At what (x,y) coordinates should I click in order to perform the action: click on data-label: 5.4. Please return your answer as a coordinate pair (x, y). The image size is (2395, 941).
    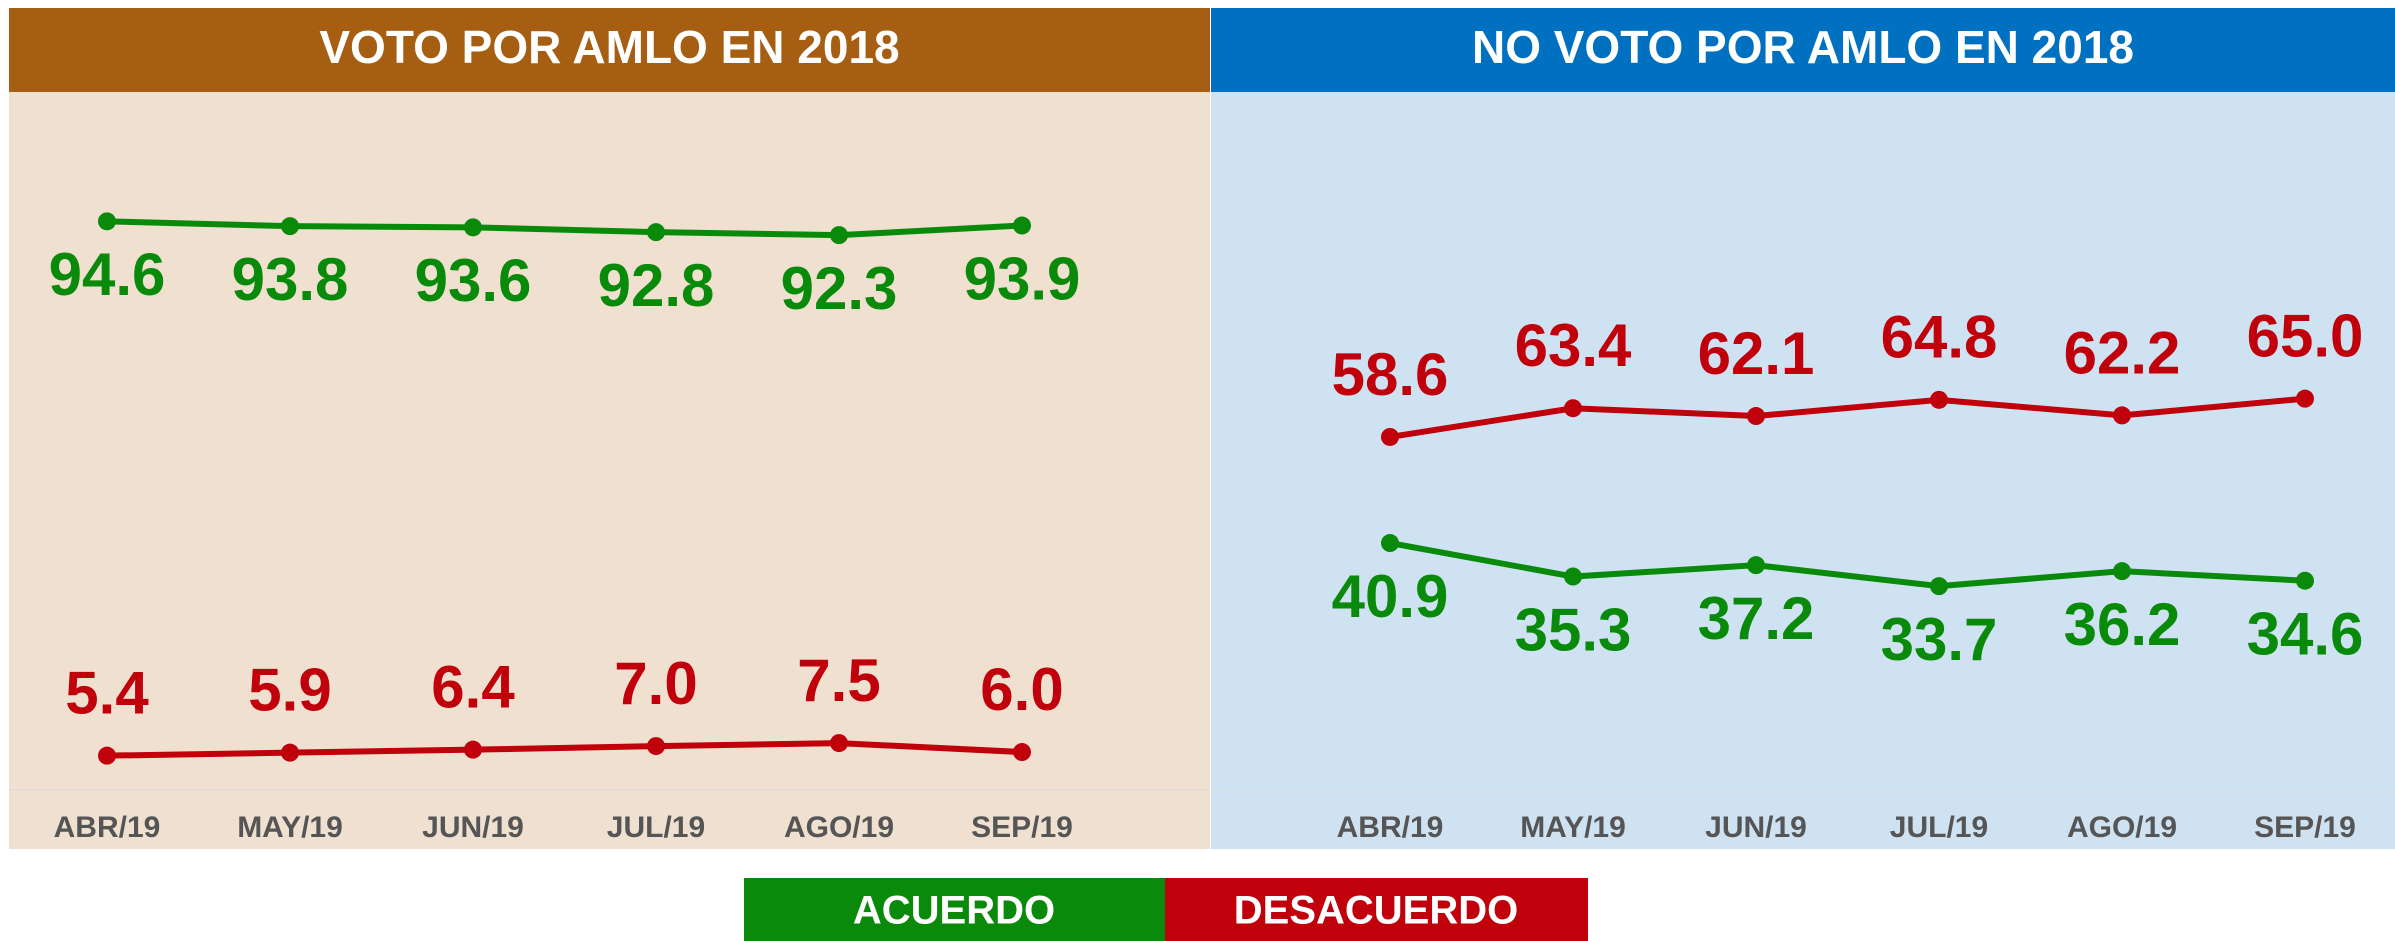
    Looking at the image, I should click on (107, 692).